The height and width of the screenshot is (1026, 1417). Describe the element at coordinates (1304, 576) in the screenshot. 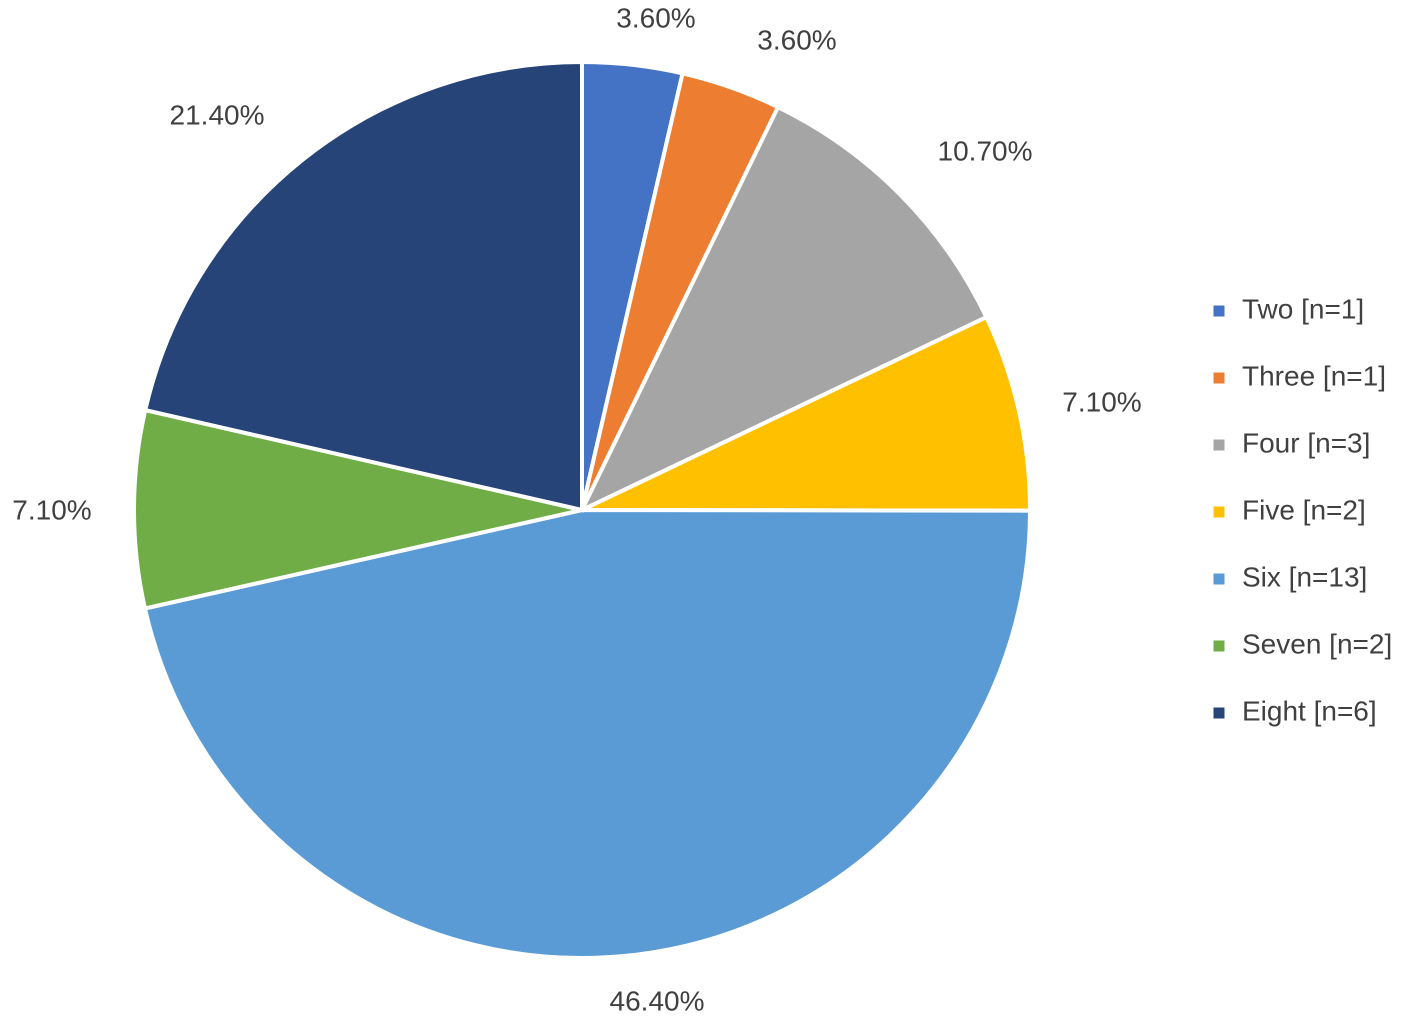

I see `legend-label: Six [n=13]` at that location.